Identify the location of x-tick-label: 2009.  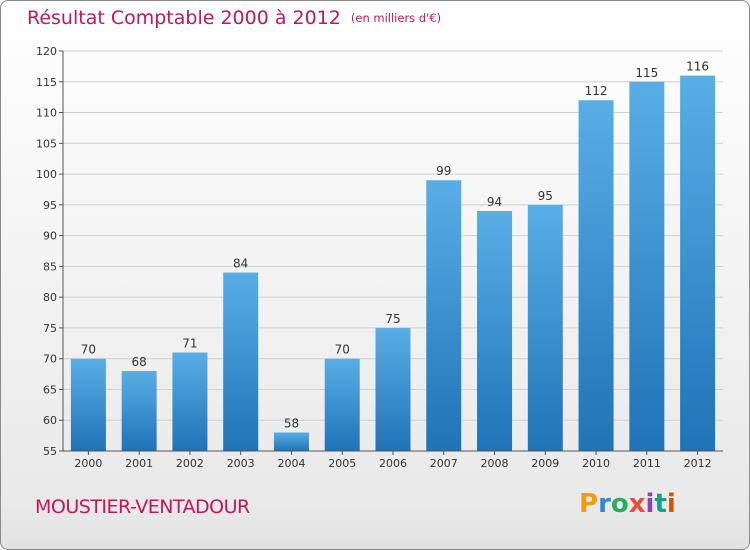
(545, 463).